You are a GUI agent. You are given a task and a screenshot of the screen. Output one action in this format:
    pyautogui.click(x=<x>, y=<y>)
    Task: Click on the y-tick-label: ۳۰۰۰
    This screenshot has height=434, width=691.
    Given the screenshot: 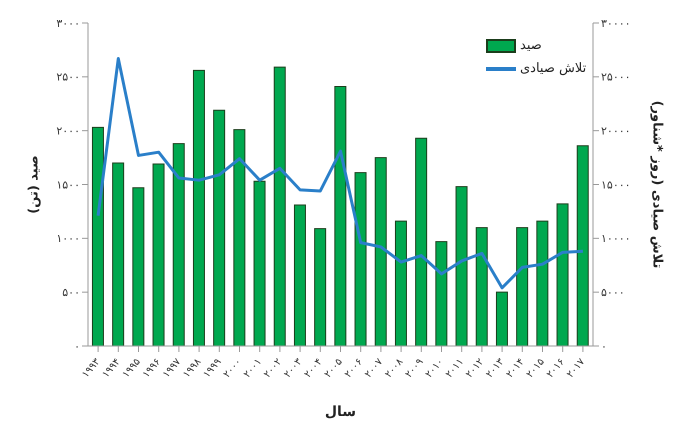 What is the action you would take?
    pyautogui.click(x=68, y=23)
    